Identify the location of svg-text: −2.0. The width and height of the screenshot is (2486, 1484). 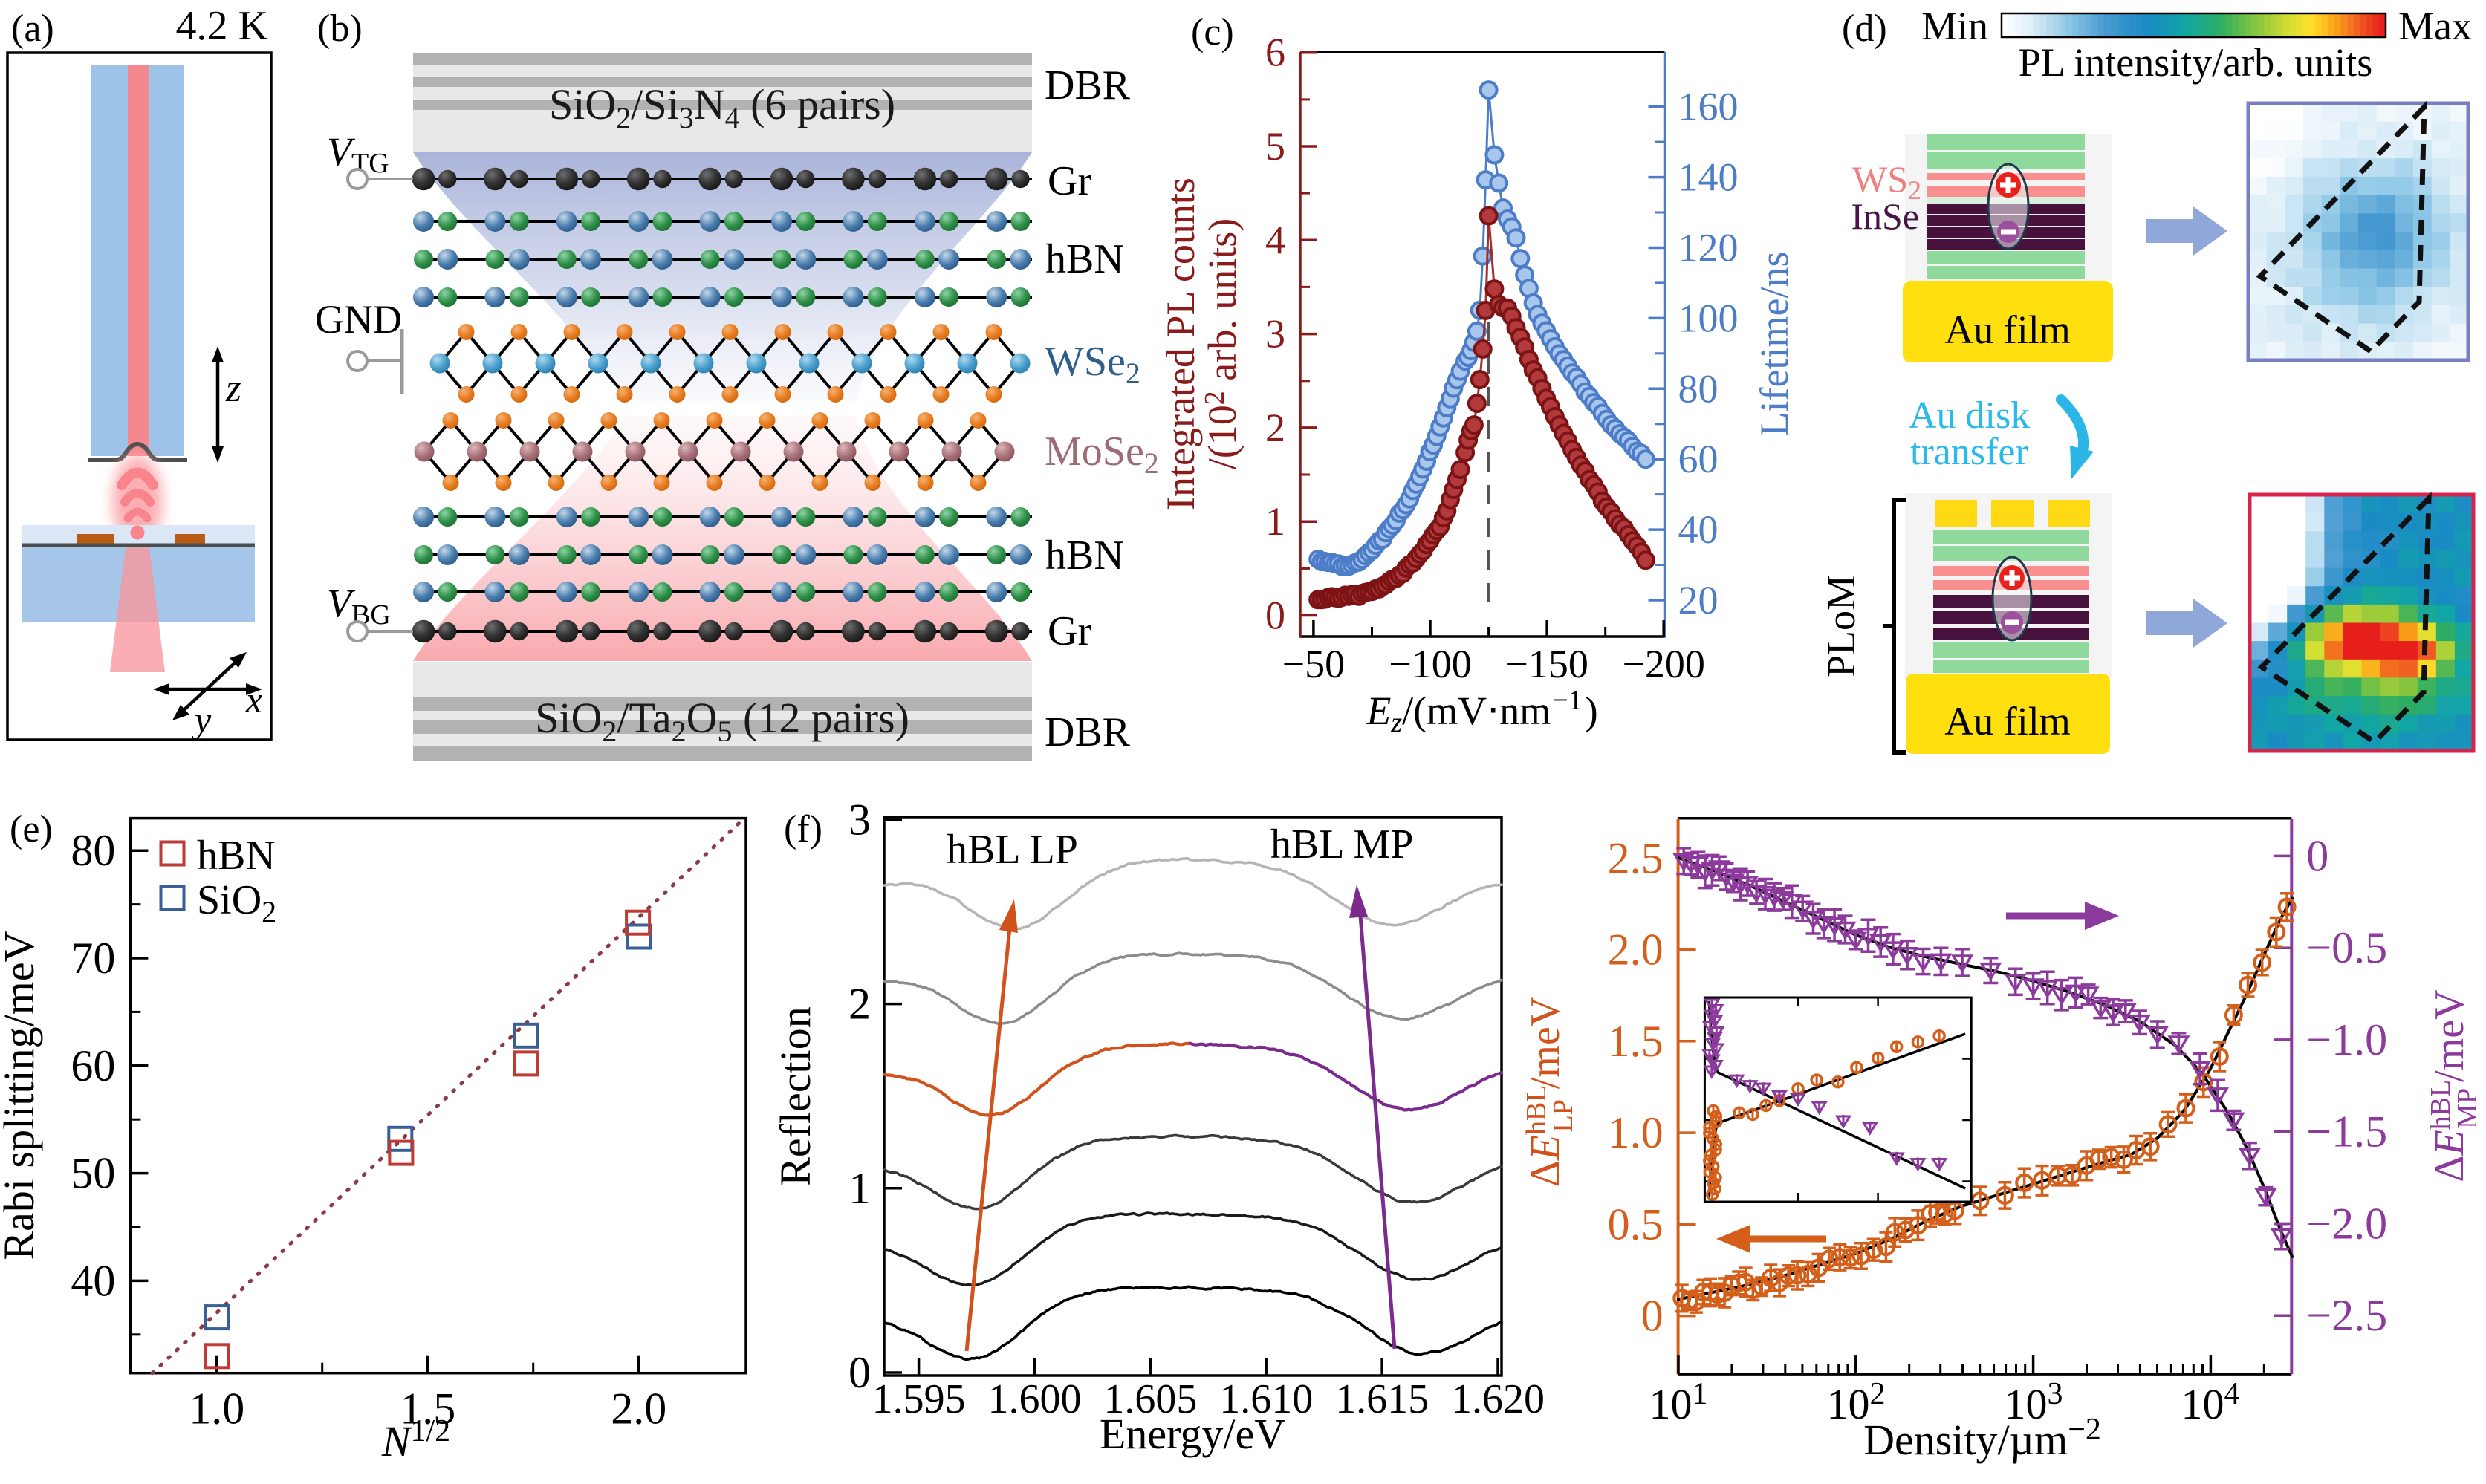
(2346, 1223).